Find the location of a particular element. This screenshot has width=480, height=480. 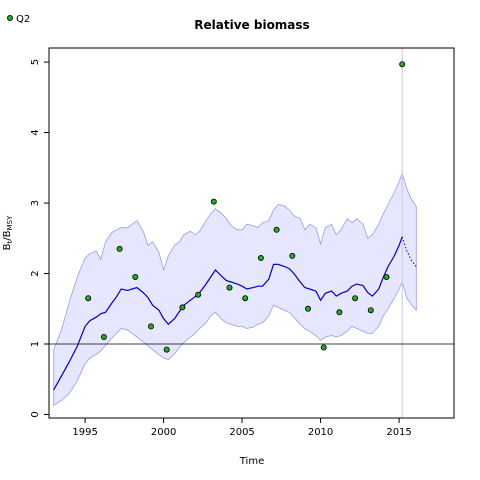

x-tick-label: 2010 is located at coordinates (320, 432).